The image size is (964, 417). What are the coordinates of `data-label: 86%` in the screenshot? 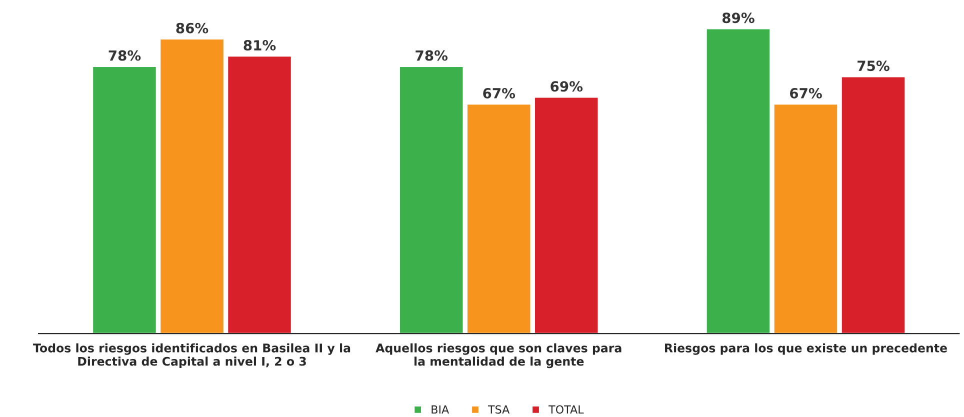 It's located at (192, 28).